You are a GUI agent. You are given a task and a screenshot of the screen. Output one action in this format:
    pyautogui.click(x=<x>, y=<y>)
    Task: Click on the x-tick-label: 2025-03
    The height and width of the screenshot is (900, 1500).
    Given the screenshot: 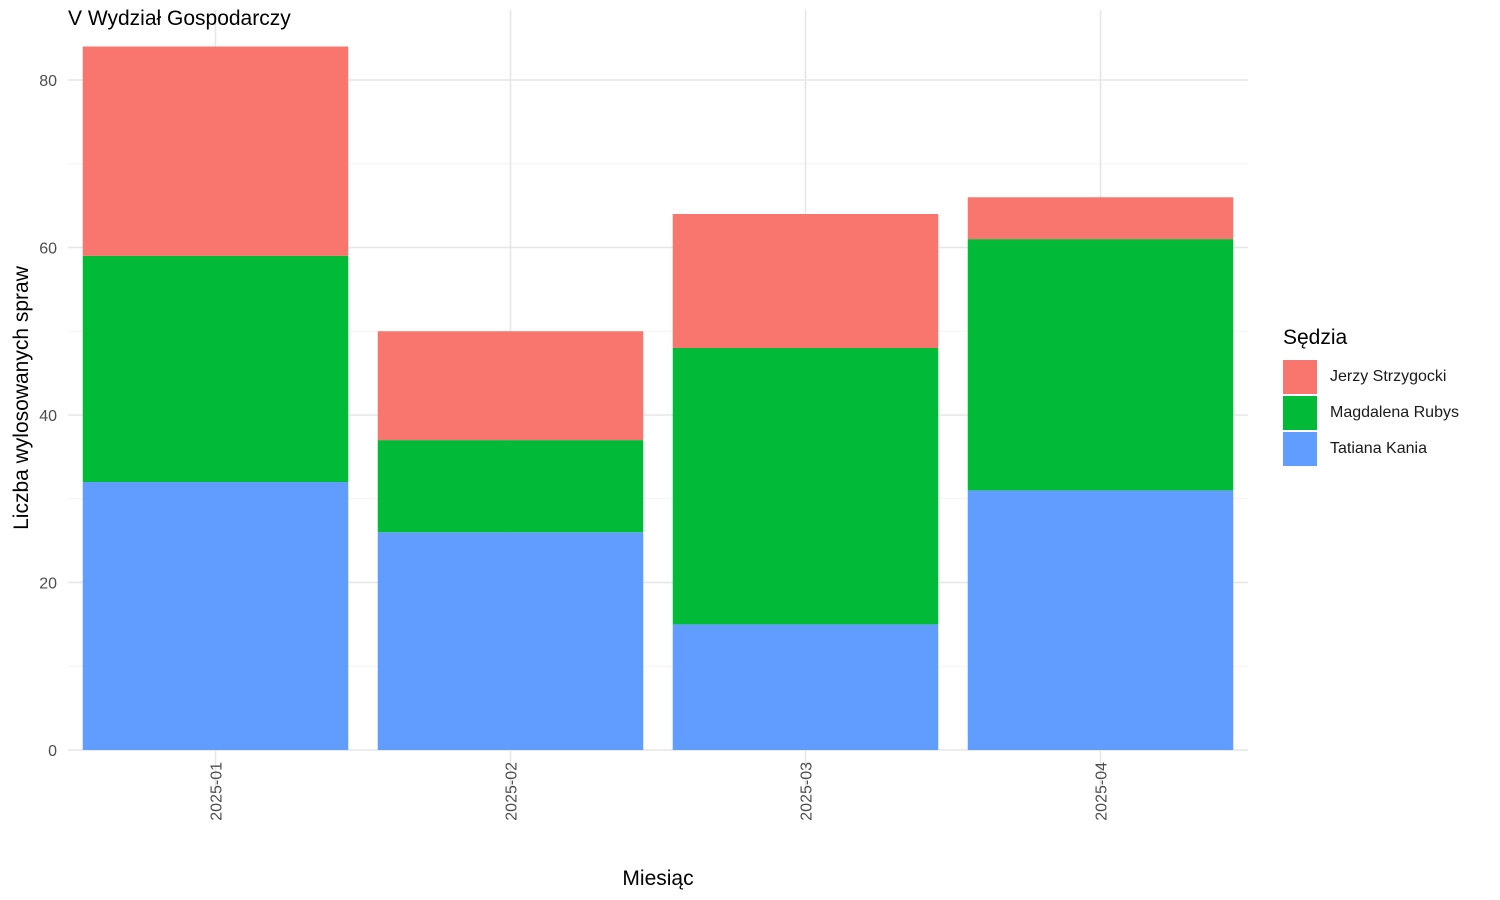 What is the action you would take?
    pyautogui.click(x=807, y=791)
    